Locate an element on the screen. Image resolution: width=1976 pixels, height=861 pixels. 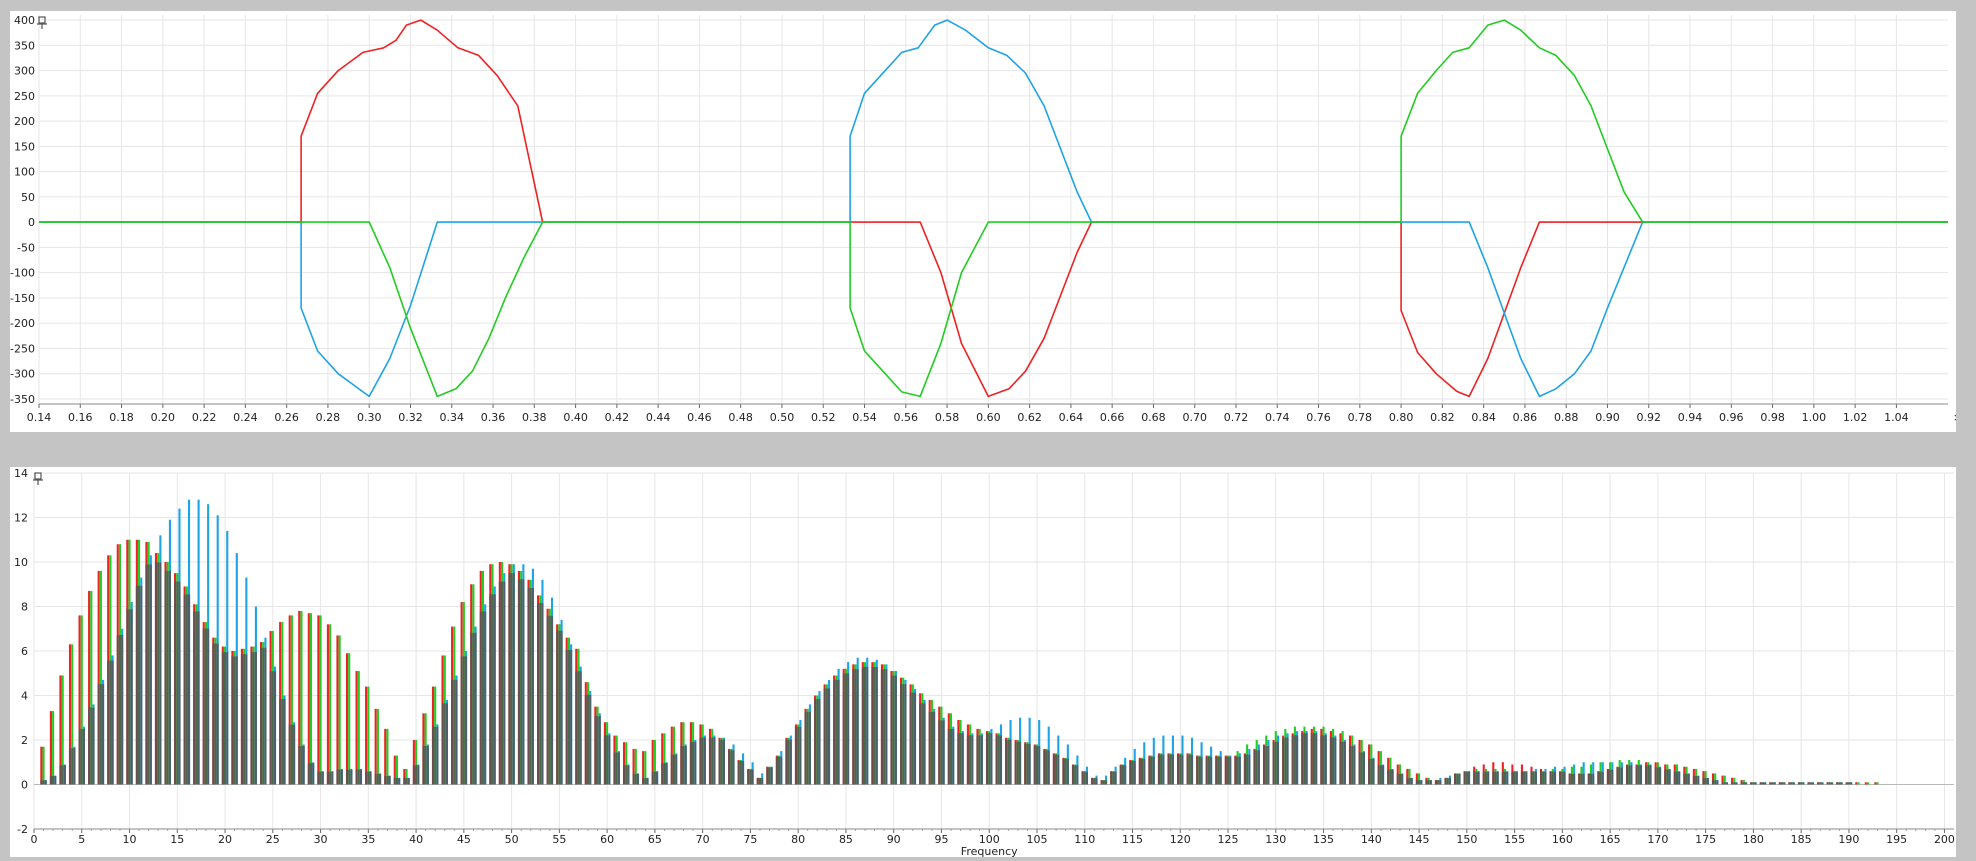
x-tick-label: 0.86 is located at coordinates (1525, 417).